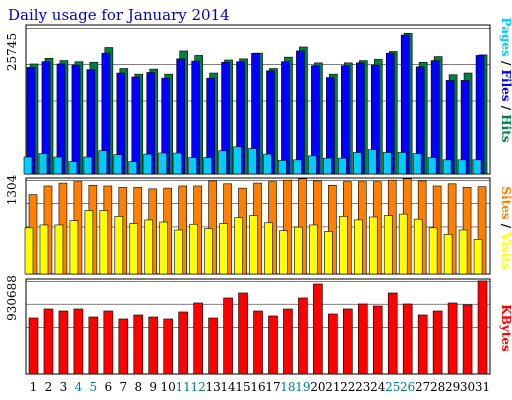 Image resolution: width=512 pixels, height=400 pixels. What do you see at coordinates (287, 387) in the screenshot?
I see `x-tick-day-18: 18` at bounding box center [287, 387].